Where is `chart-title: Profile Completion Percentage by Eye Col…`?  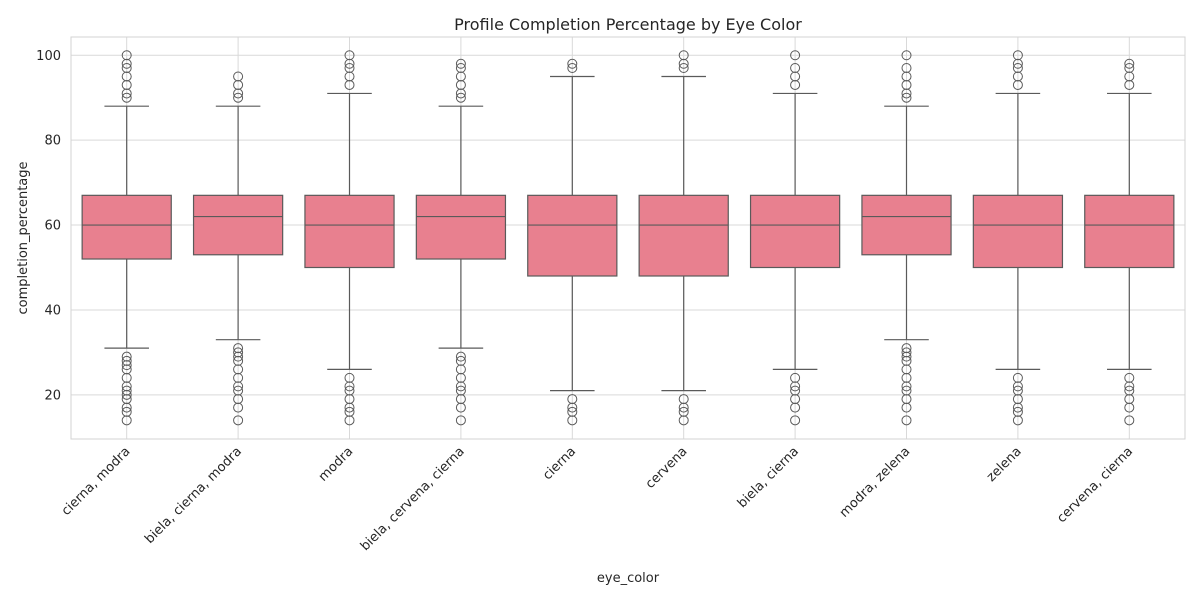
chart-title: Profile Completion Percentage by Eye Col… is located at coordinates (628, 24).